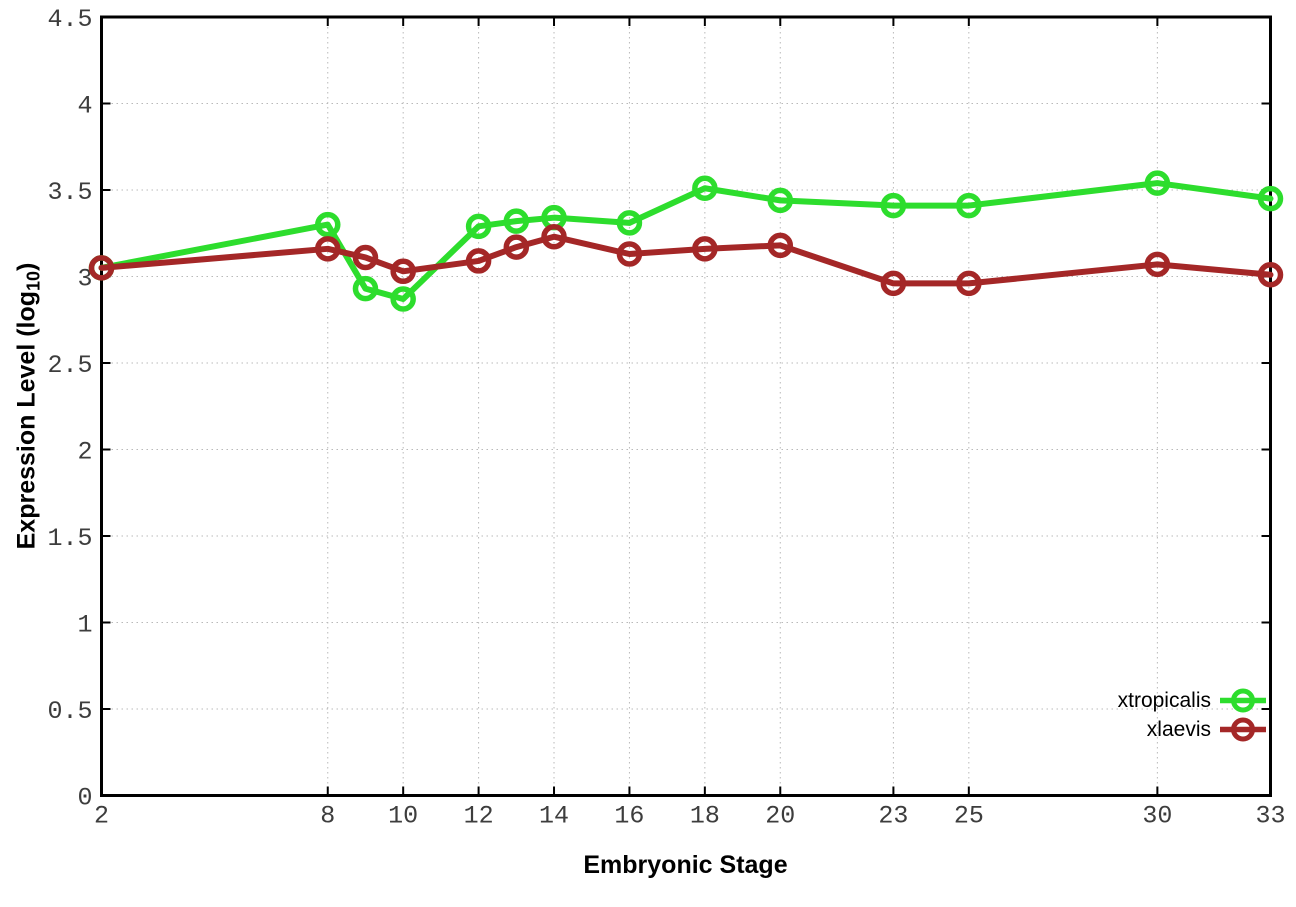  What do you see at coordinates (26, 266) in the screenshot?
I see `y-axis-title-suffix: )` at bounding box center [26, 266].